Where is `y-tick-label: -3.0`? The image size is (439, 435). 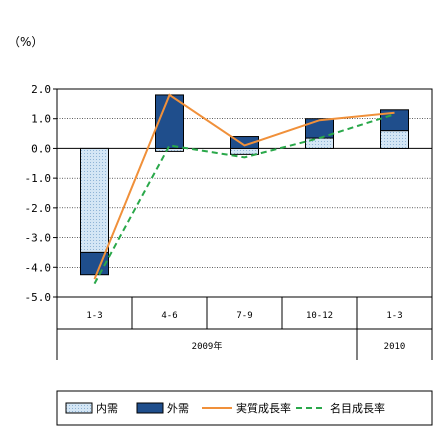
y-tick-label: -3.0 is located at coordinates (38, 238).